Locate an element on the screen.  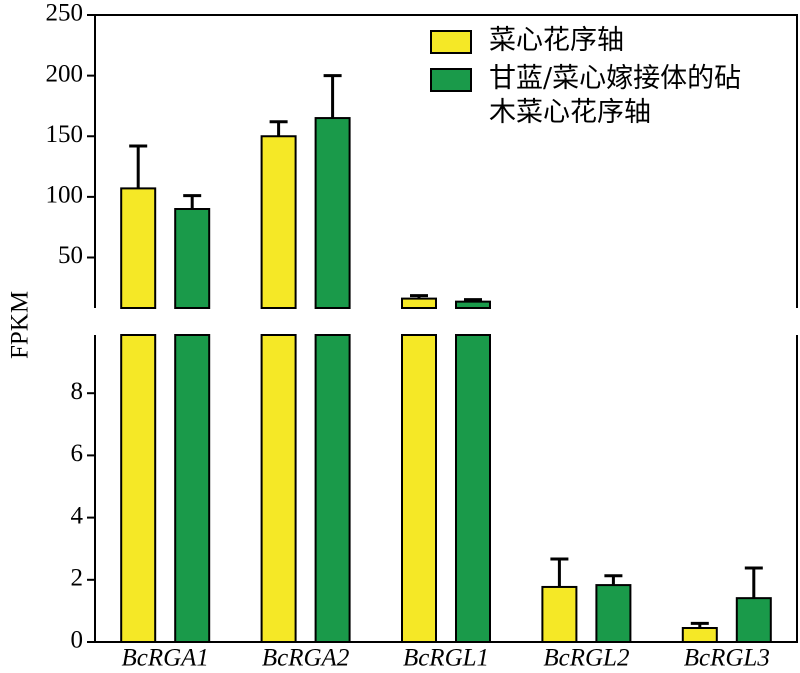
y-tick-label: 150 is located at coordinates (65, 134).